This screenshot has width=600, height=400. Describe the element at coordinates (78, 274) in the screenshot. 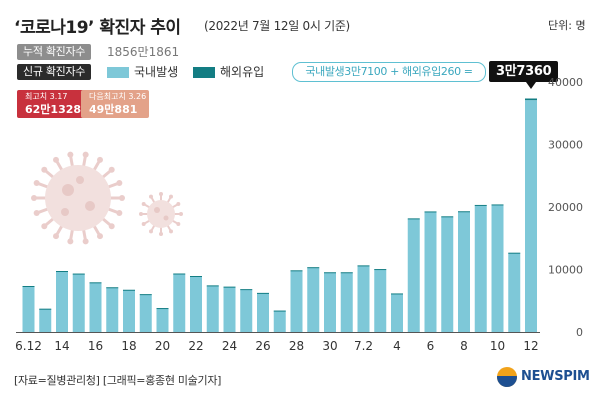

I see `bar-overseas-6.15` at that location.